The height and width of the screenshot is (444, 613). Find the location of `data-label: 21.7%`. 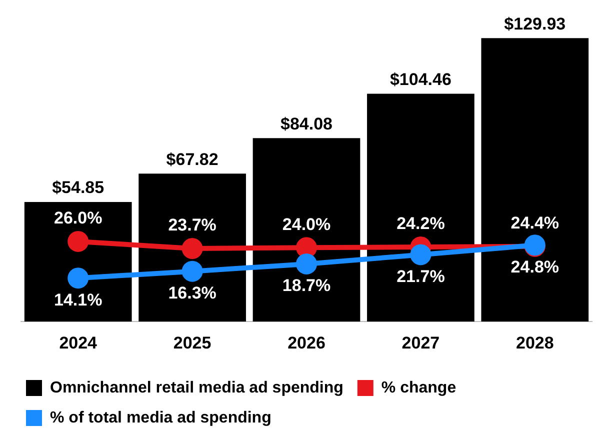

data-label: 21.7% is located at coordinates (420, 276).